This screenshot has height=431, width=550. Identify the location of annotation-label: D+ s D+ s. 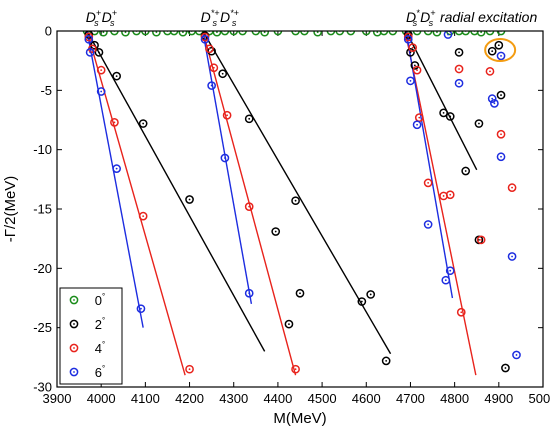
(101, 18).